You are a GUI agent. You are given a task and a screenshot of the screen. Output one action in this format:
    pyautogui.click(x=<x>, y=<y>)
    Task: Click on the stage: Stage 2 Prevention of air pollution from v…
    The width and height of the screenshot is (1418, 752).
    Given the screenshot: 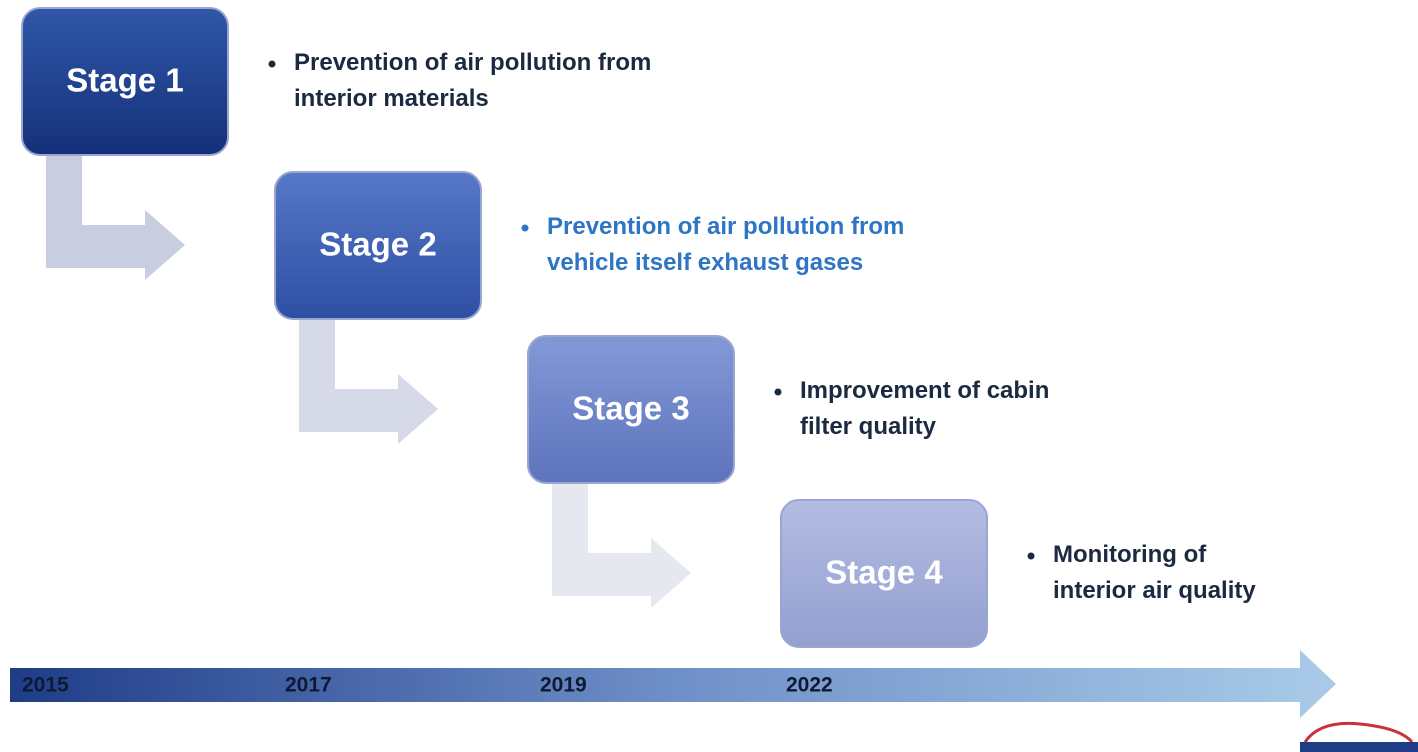 What is the action you would take?
    pyautogui.click(x=589, y=245)
    